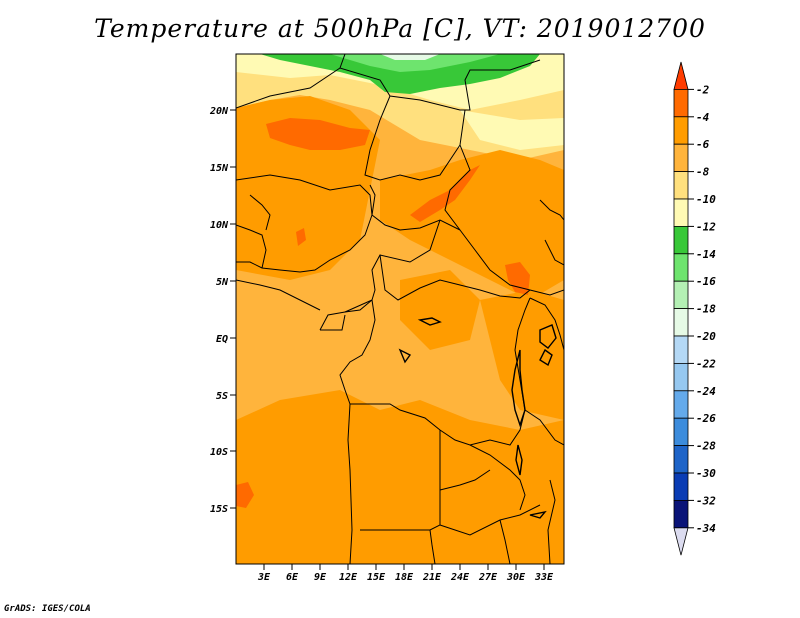 The height and width of the screenshot is (618, 800). I want to click on lat-label-15s: 15S, so click(219, 509).